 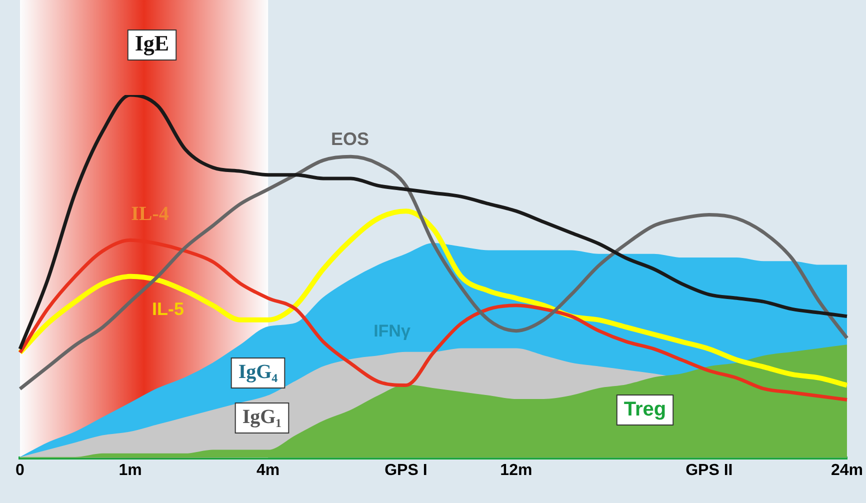 I want to click on x-tick-label: 0, so click(x=20, y=470).